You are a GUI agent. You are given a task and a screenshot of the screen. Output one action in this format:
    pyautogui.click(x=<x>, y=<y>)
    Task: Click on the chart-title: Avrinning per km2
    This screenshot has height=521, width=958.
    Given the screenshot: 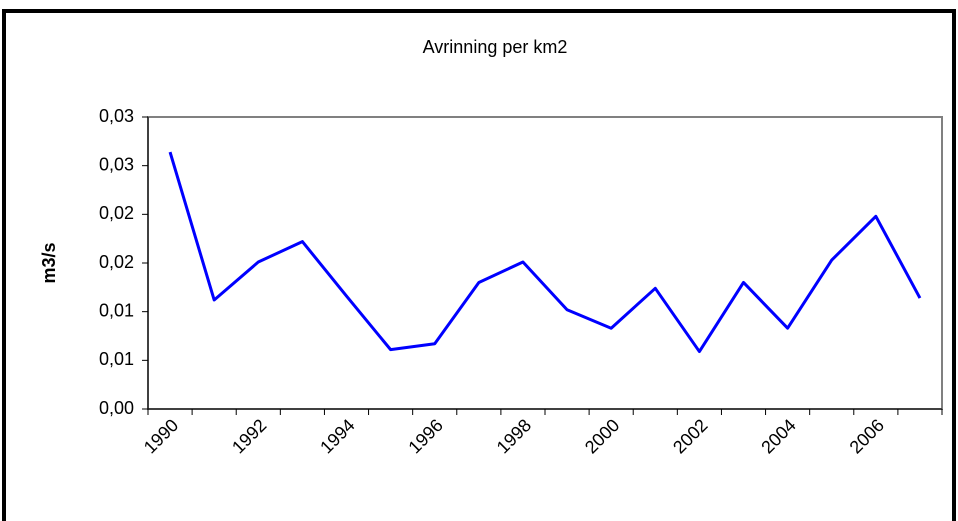 What is the action you would take?
    pyautogui.click(x=495, y=47)
    